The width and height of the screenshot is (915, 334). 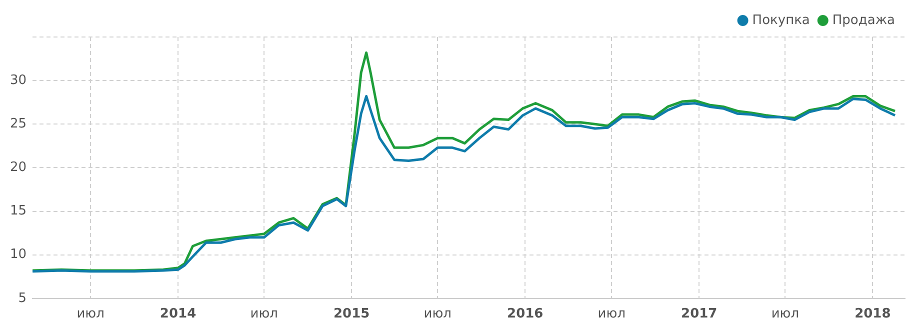 What do you see at coordinates (18, 211) in the screenshot?
I see `y-tick-label: 15` at bounding box center [18, 211].